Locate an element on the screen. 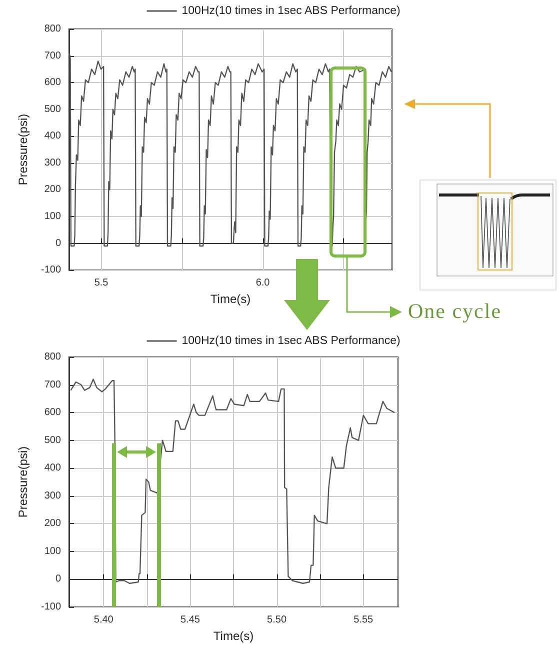 This screenshot has height=648, width=559. x-tick-label: 5.55 is located at coordinates (364, 620).